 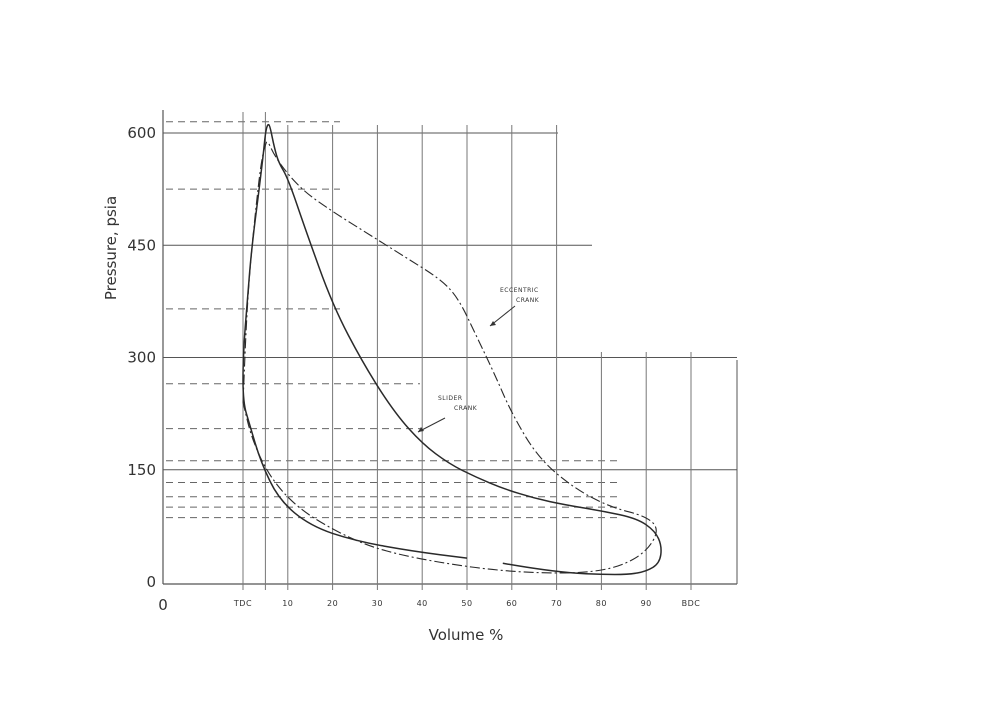 What do you see at coordinates (163, 605) in the screenshot?
I see `origin-label: 0` at bounding box center [163, 605].